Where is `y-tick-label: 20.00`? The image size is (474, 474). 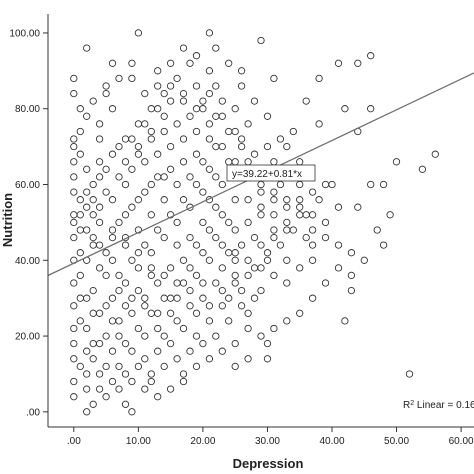 y-tick-label: 20.00 is located at coordinates (27, 337).